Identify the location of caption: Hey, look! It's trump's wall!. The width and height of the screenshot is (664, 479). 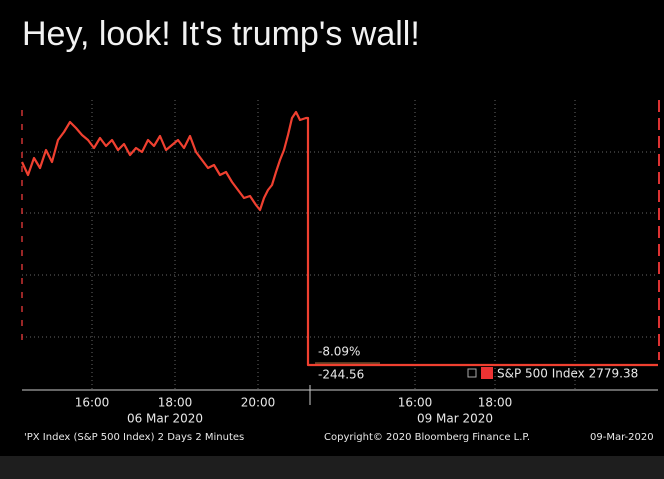
(221, 34).